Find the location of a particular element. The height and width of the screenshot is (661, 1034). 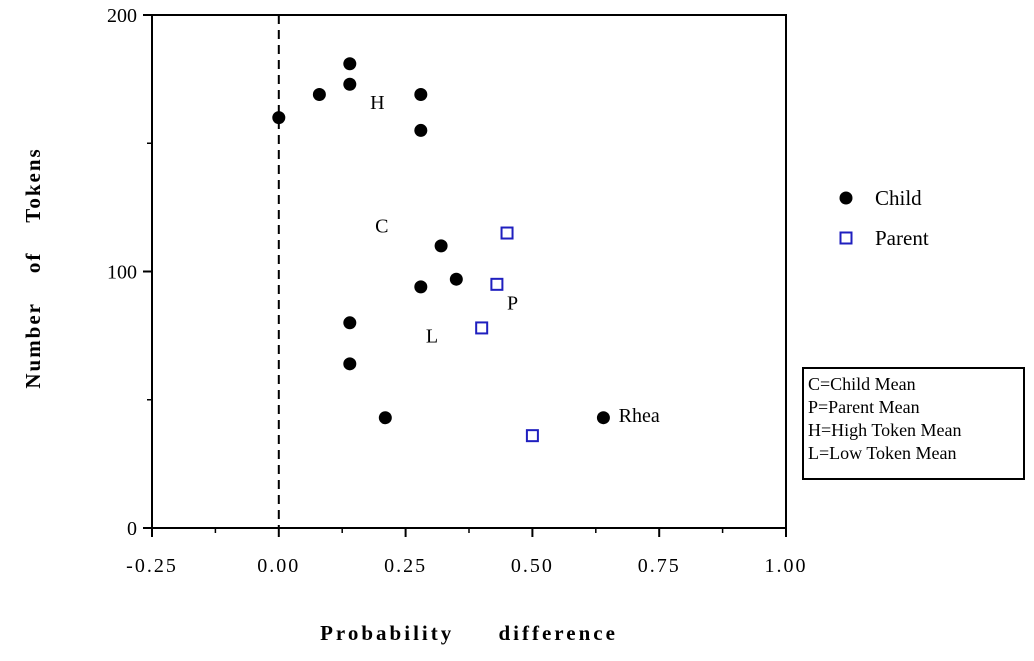

legend-label: Child is located at coordinates (898, 198).